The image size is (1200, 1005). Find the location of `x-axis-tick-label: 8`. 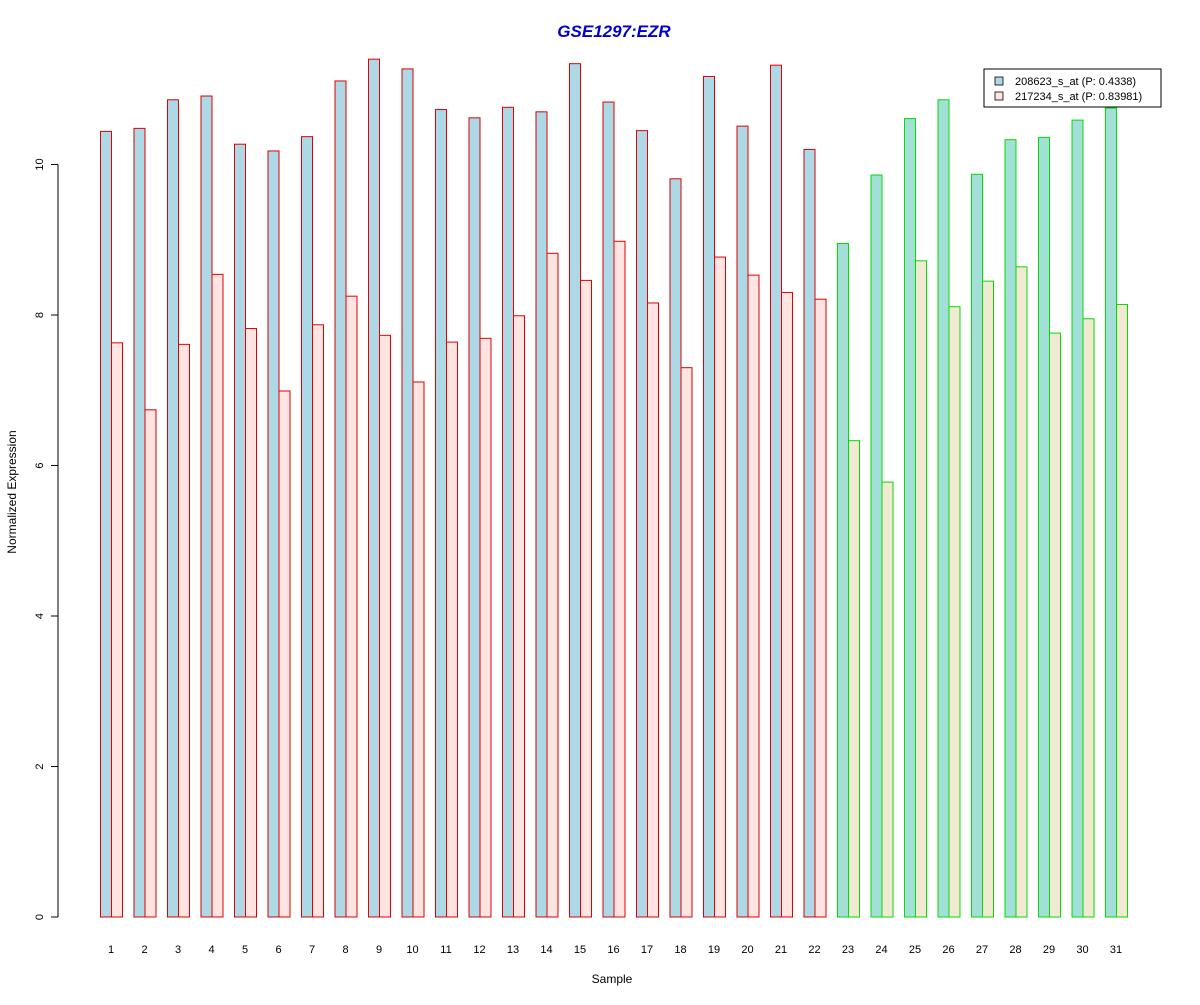

x-axis-tick-label: 8 is located at coordinates (345, 950).